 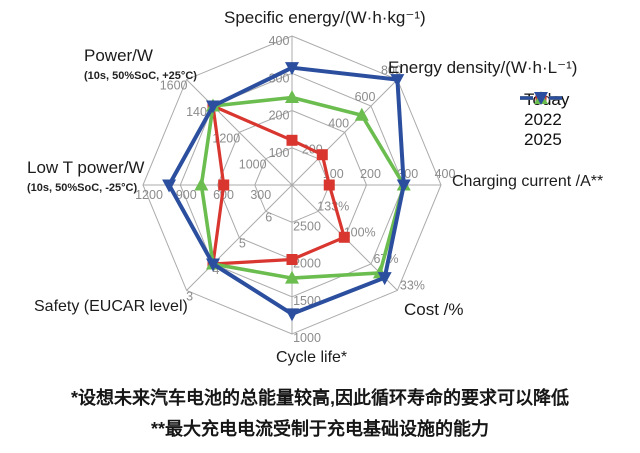 What do you see at coordinates (118, 55) in the screenshot?
I see `axis-label-power-title: Power/W` at bounding box center [118, 55].